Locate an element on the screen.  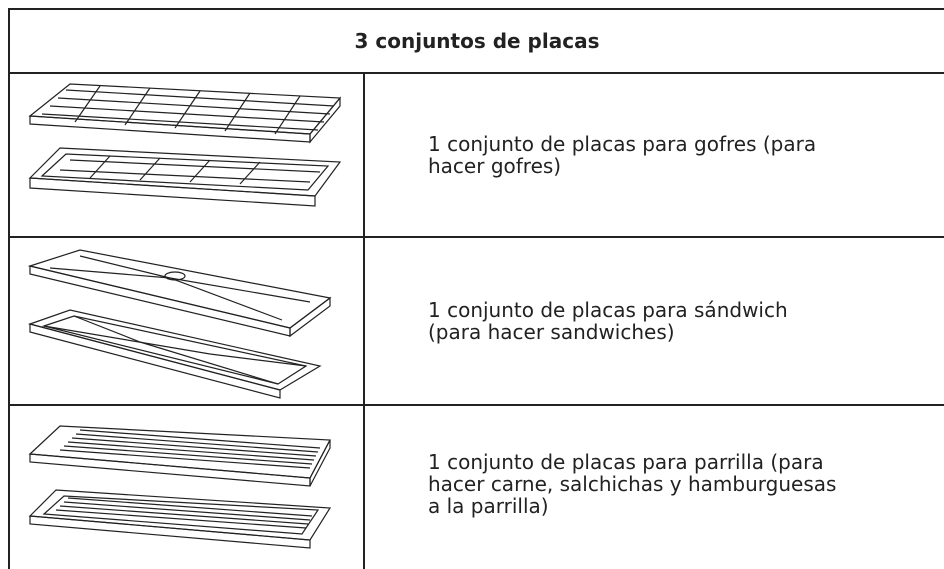
text-line: (para hacer sandwiches) is located at coordinates (551, 332).